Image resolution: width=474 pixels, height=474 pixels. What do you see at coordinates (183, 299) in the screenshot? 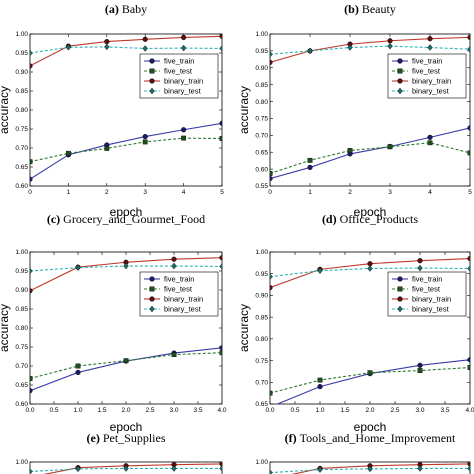
I see `legend-label: binary_train` at bounding box center [183, 299].